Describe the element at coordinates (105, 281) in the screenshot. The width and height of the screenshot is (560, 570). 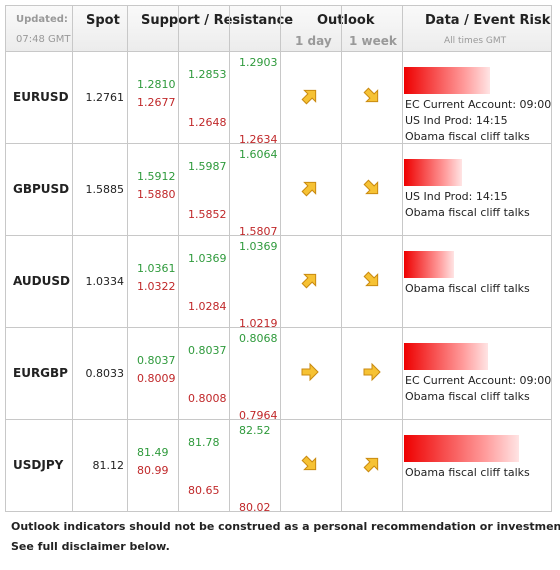
I see `spot: 1.0334` at that location.